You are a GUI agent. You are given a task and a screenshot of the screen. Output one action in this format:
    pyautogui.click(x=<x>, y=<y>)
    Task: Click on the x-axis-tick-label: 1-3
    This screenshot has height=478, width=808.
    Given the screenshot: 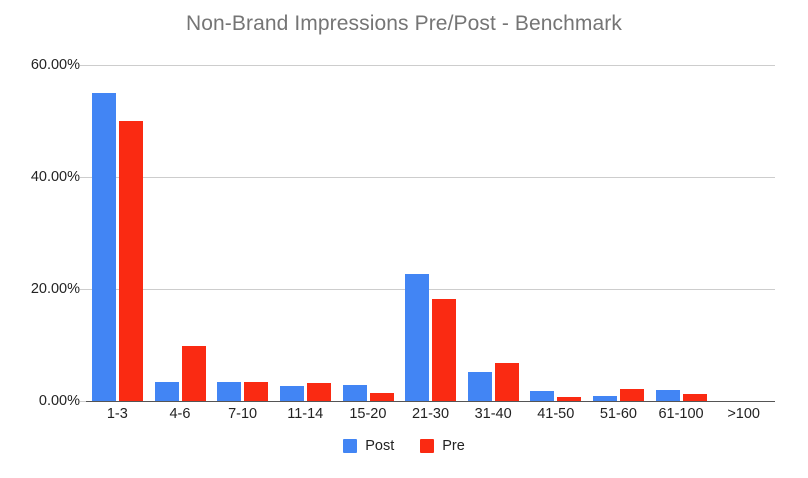 What is the action you would take?
    pyautogui.click(x=117, y=414)
    